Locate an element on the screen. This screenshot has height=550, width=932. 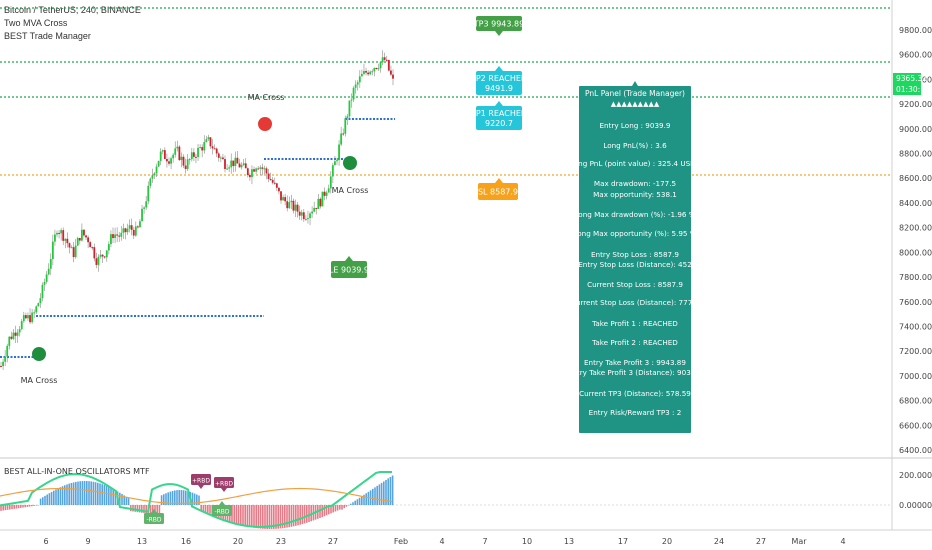
tp1-tag: TP1 REACHED 9220.7 is located at coordinates (498, 115).